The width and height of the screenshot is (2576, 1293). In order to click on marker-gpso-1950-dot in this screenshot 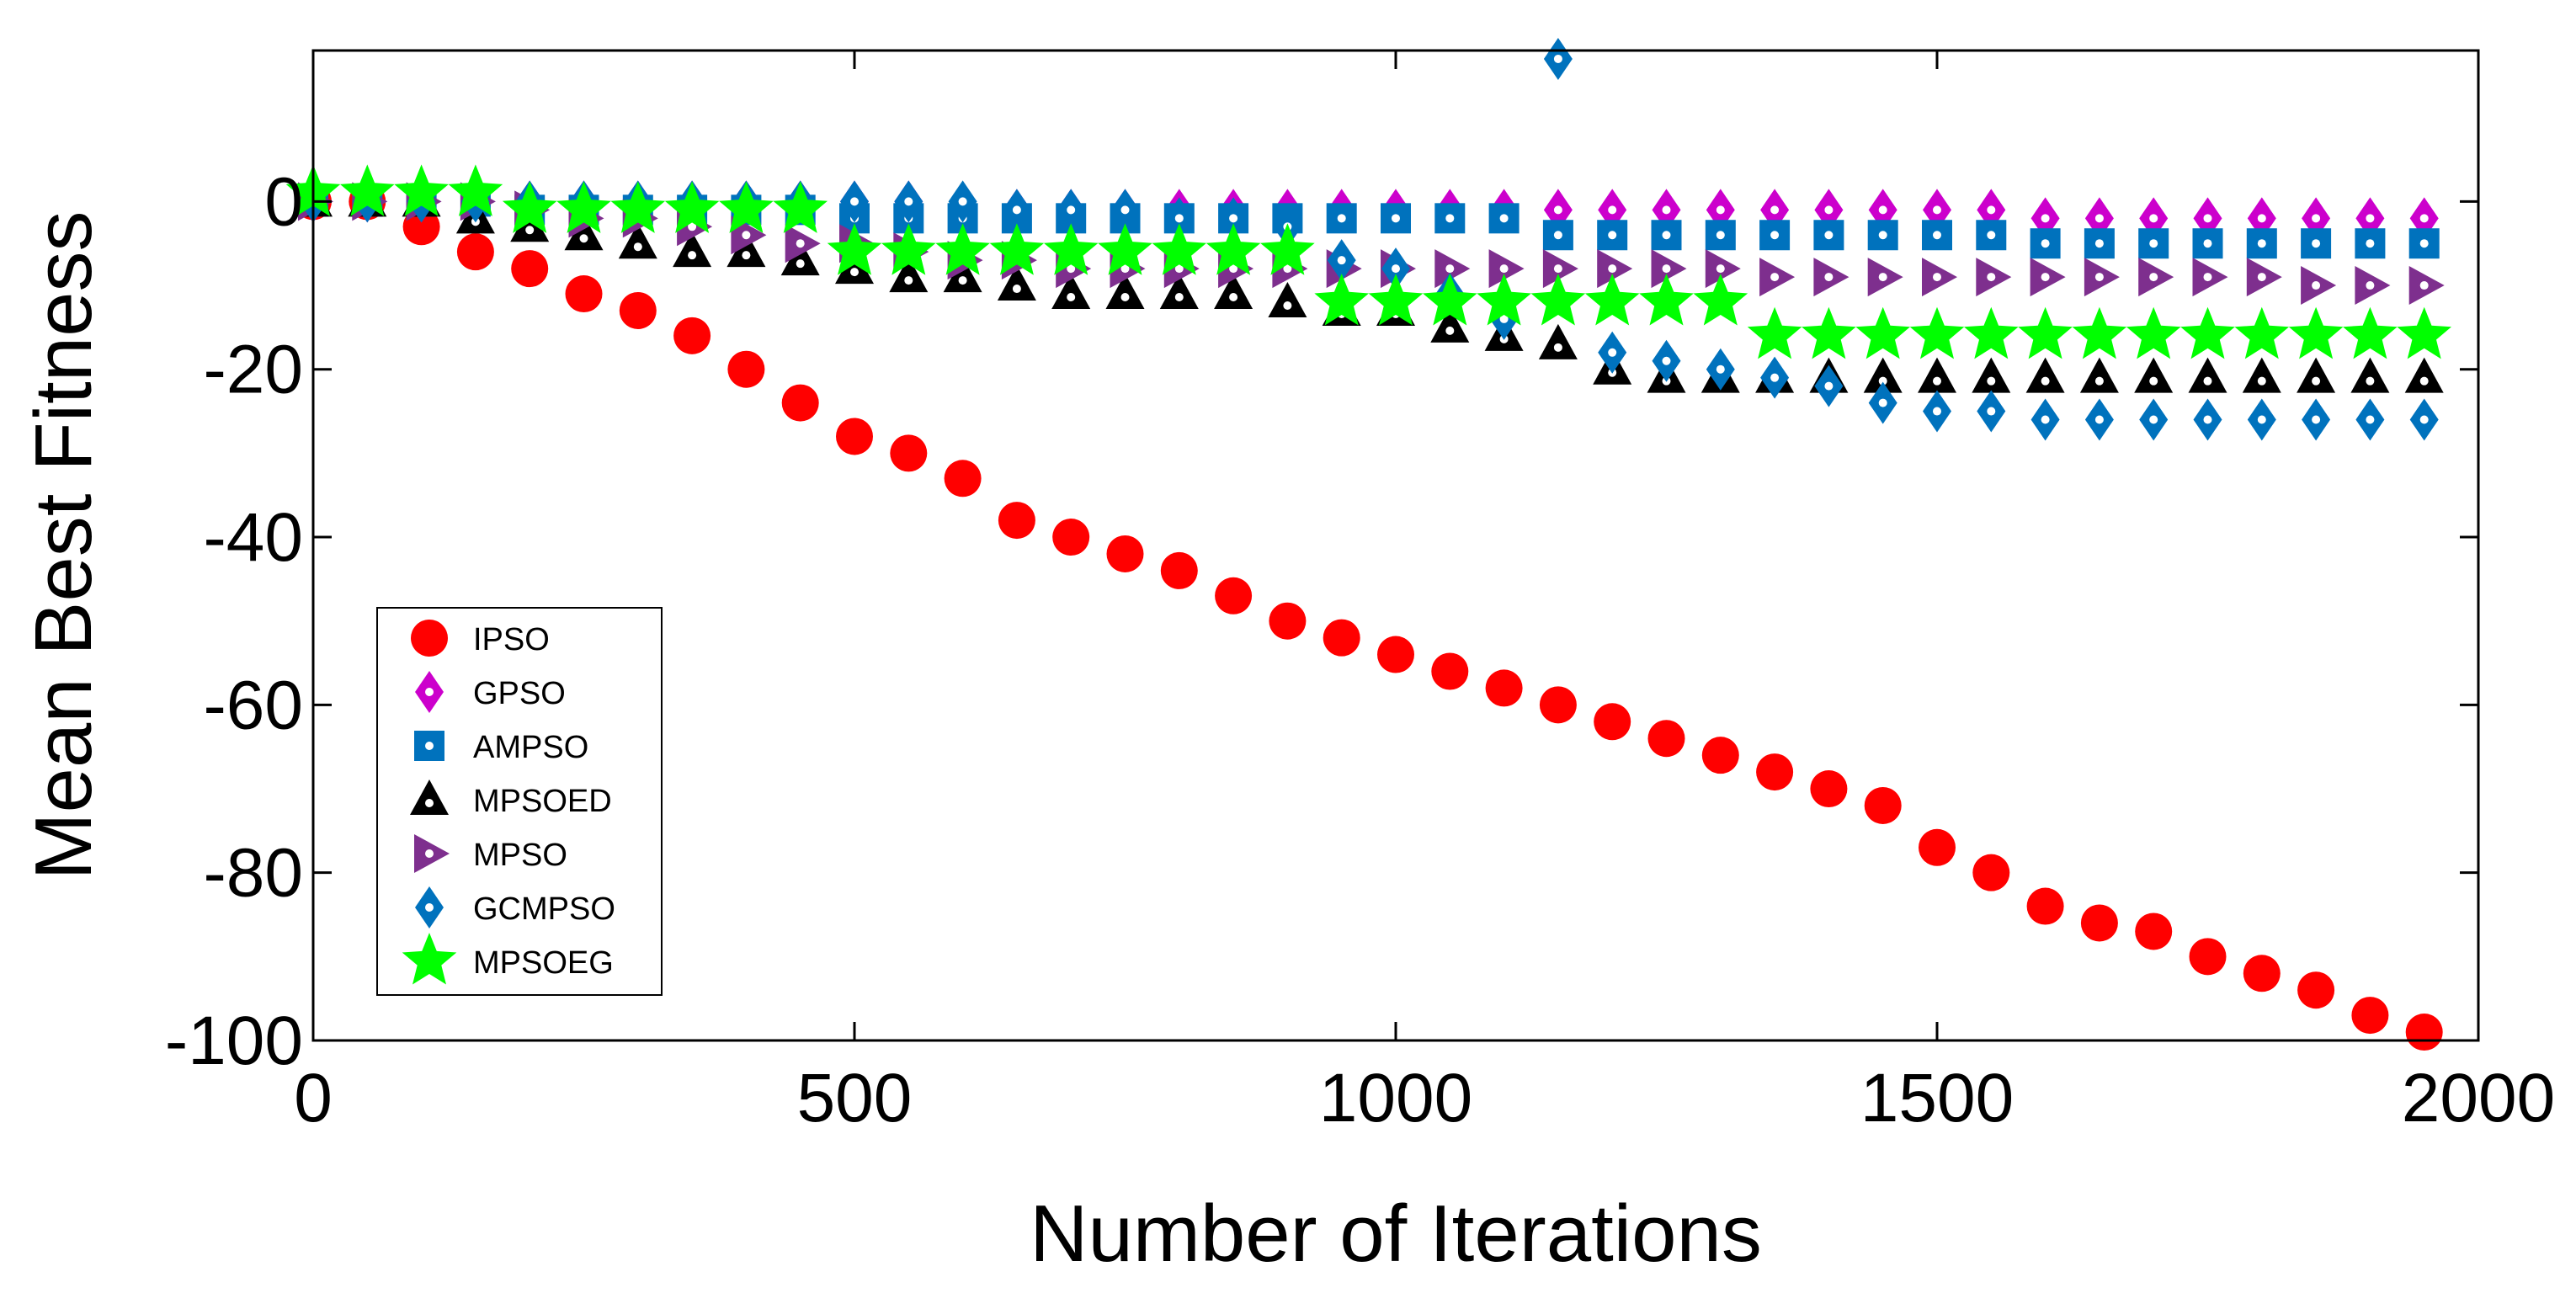, I will do `click(2424, 218)`.